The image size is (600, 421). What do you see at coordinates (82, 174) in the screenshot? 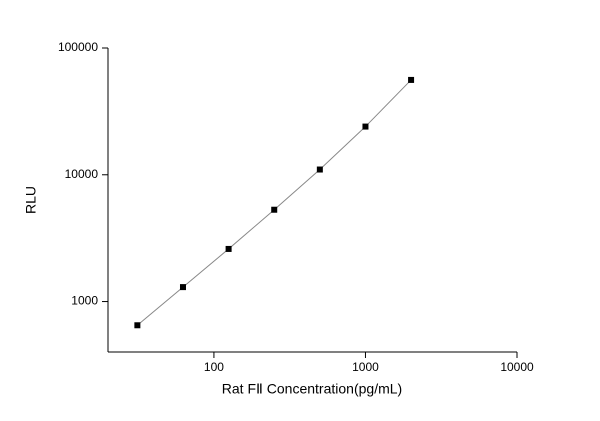
I see `y-tick-label: 10000` at bounding box center [82, 174].